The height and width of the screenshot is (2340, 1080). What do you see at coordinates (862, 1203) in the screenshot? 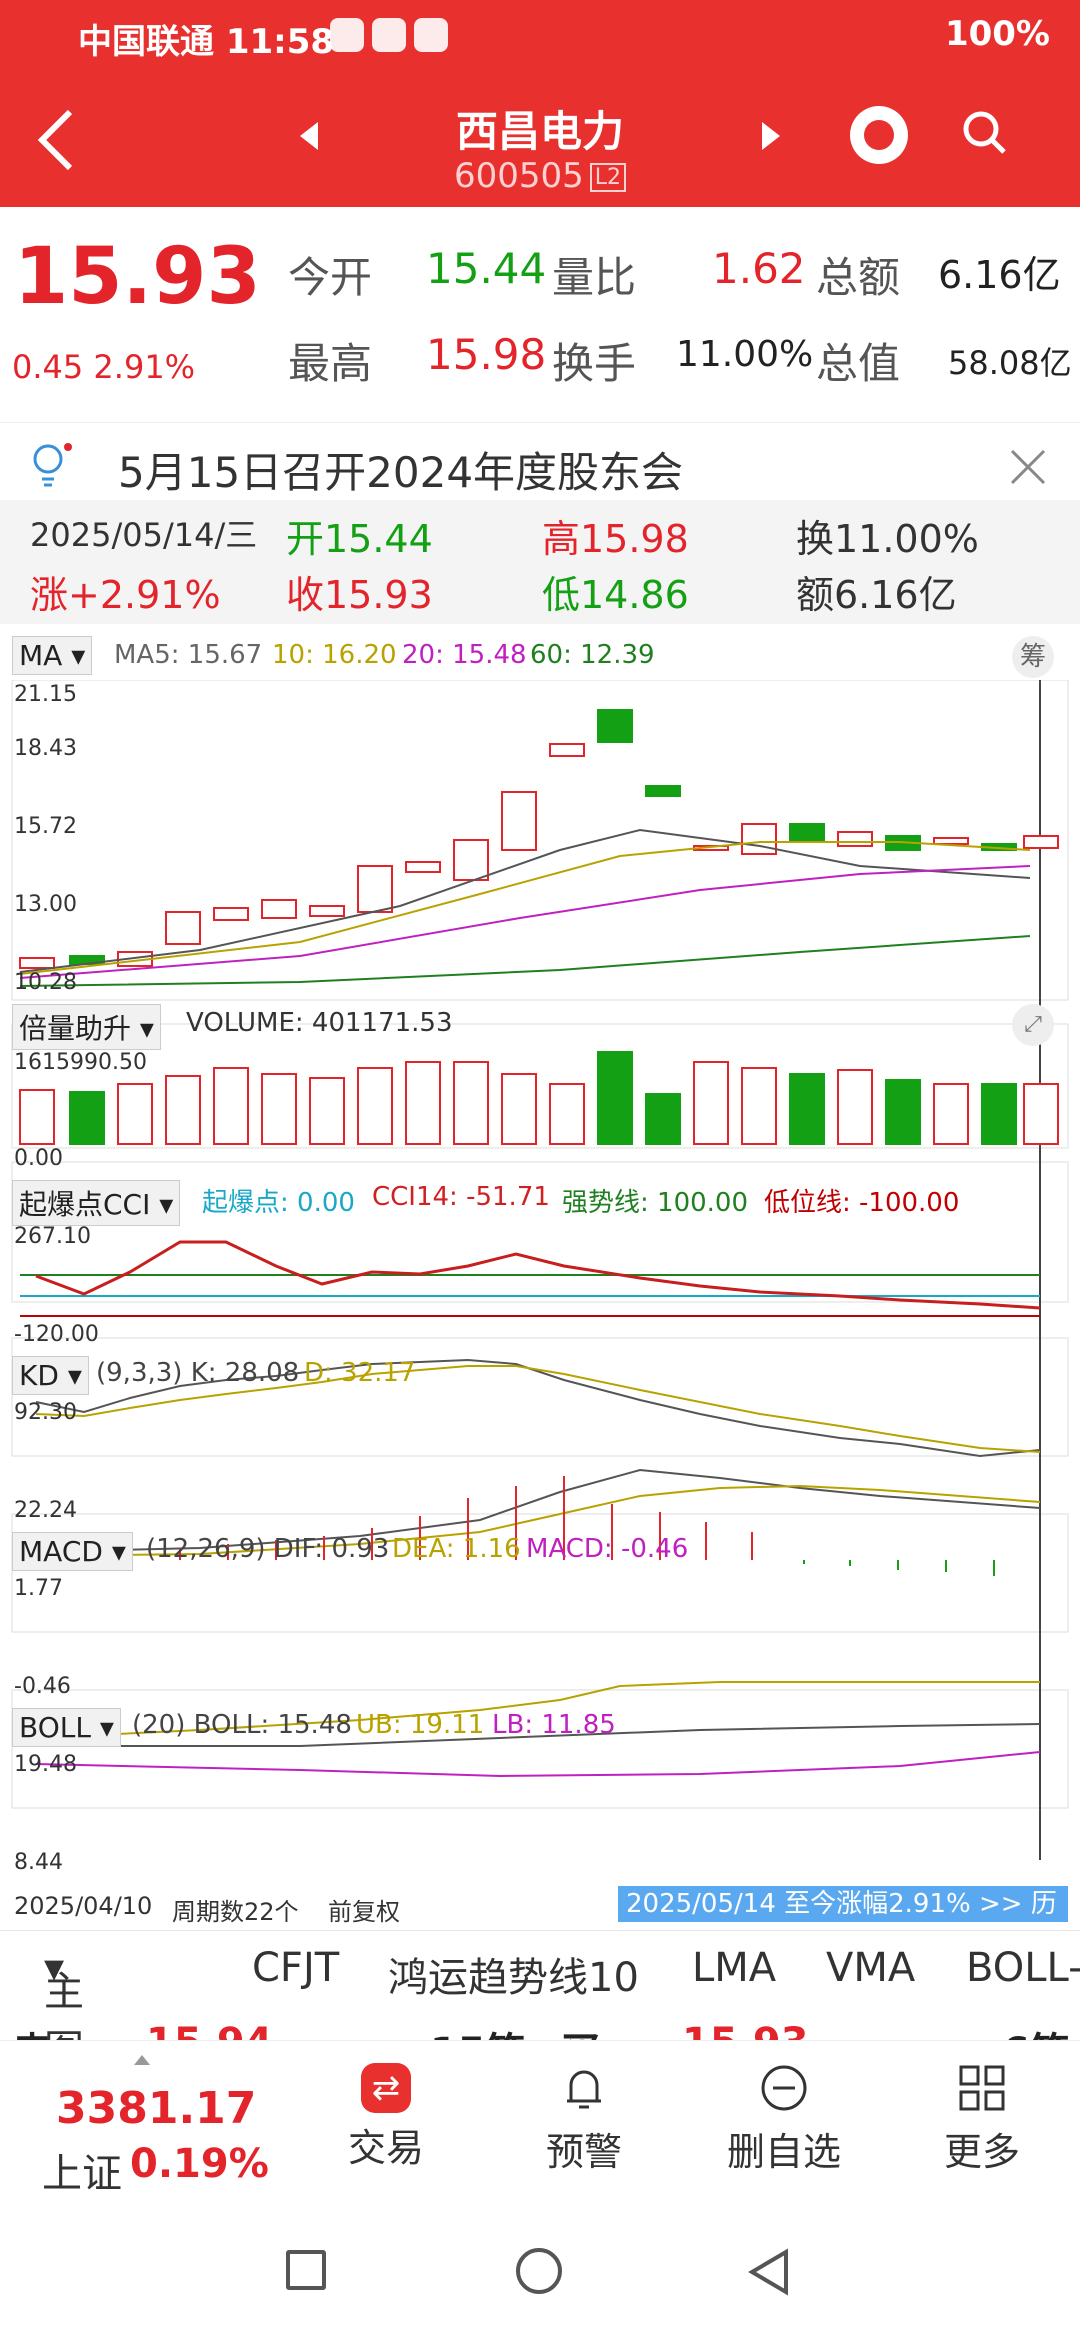
I see `cci-p4: 低位线: -100.00` at bounding box center [862, 1203].